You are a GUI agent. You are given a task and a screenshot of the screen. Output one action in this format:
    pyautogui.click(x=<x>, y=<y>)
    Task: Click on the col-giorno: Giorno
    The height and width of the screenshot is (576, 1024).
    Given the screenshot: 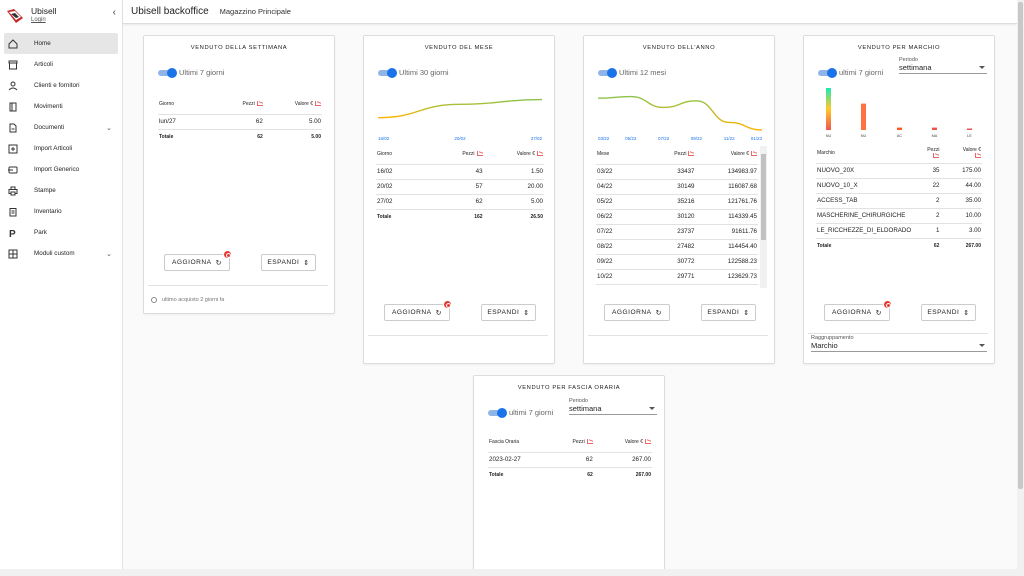 What is the action you would take?
    pyautogui.click(x=188, y=104)
    